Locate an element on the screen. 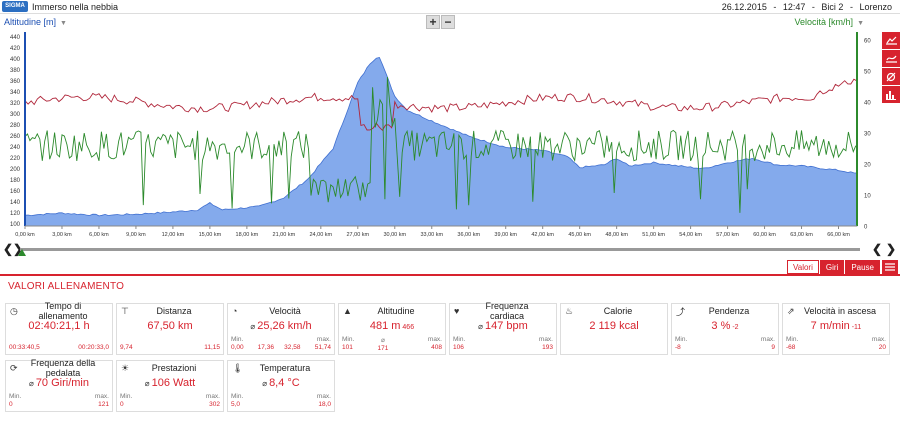 Image resolution: width=900 pixels, height=424 pixels. x-tick-label: 42,00 km is located at coordinates (542, 235).